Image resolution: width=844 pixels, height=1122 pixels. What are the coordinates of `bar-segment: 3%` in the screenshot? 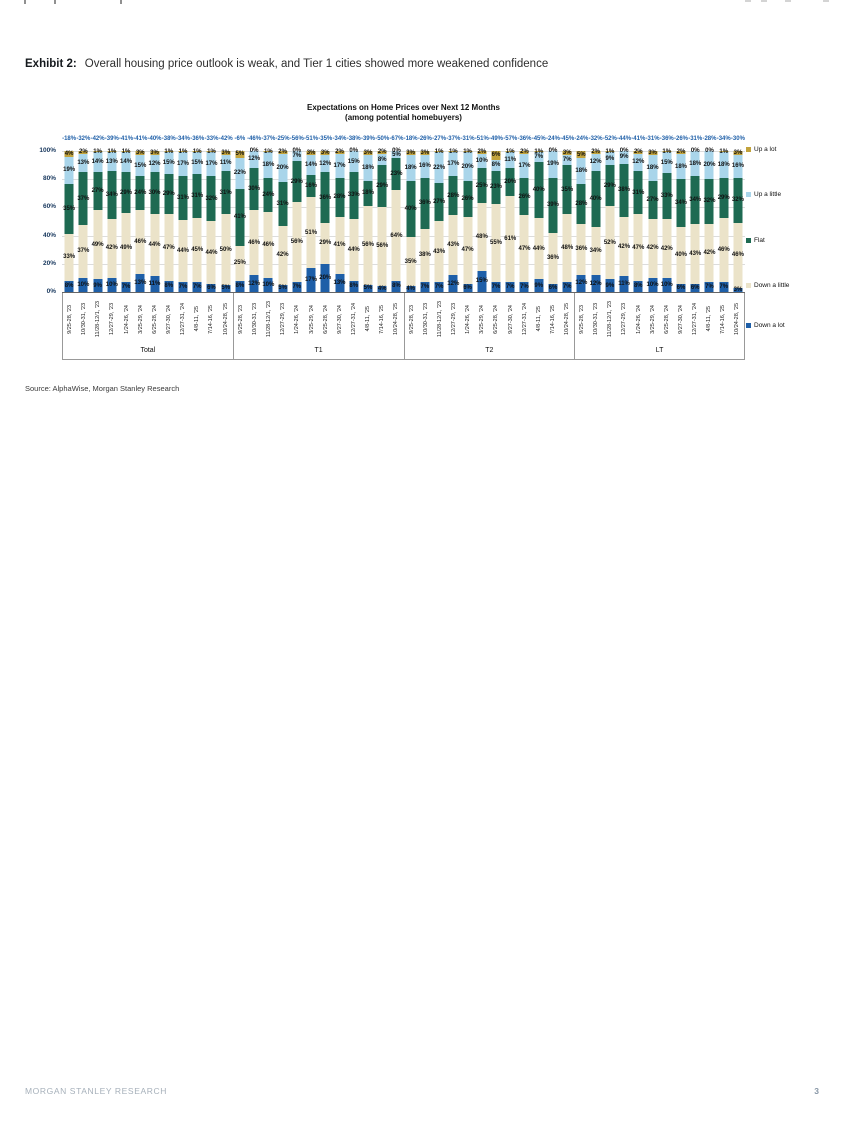 It's located at (738, 153).